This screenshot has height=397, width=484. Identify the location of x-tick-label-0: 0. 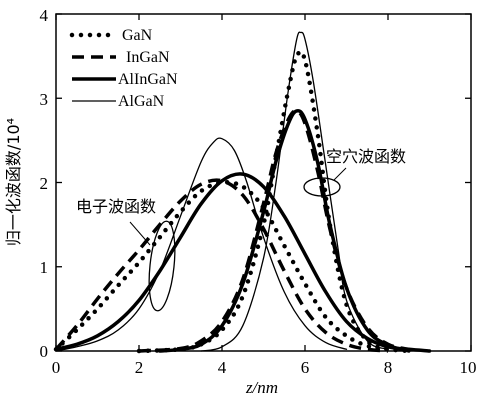
(56, 367).